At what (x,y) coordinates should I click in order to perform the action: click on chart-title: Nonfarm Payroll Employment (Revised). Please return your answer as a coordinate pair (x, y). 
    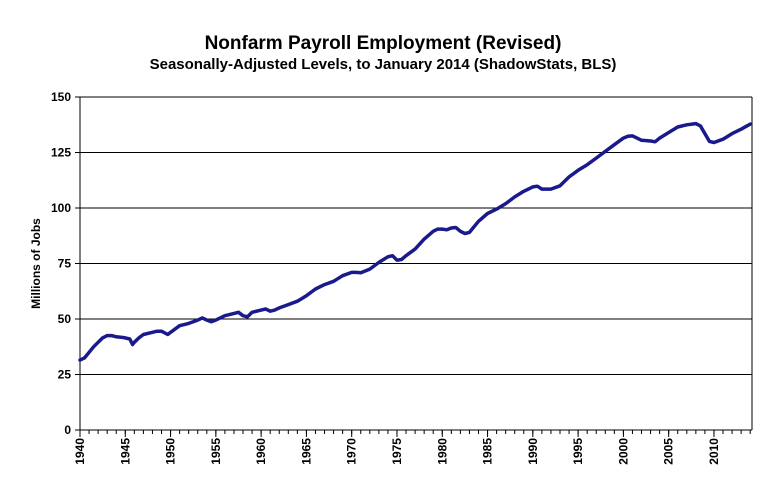
    Looking at the image, I should click on (383, 43).